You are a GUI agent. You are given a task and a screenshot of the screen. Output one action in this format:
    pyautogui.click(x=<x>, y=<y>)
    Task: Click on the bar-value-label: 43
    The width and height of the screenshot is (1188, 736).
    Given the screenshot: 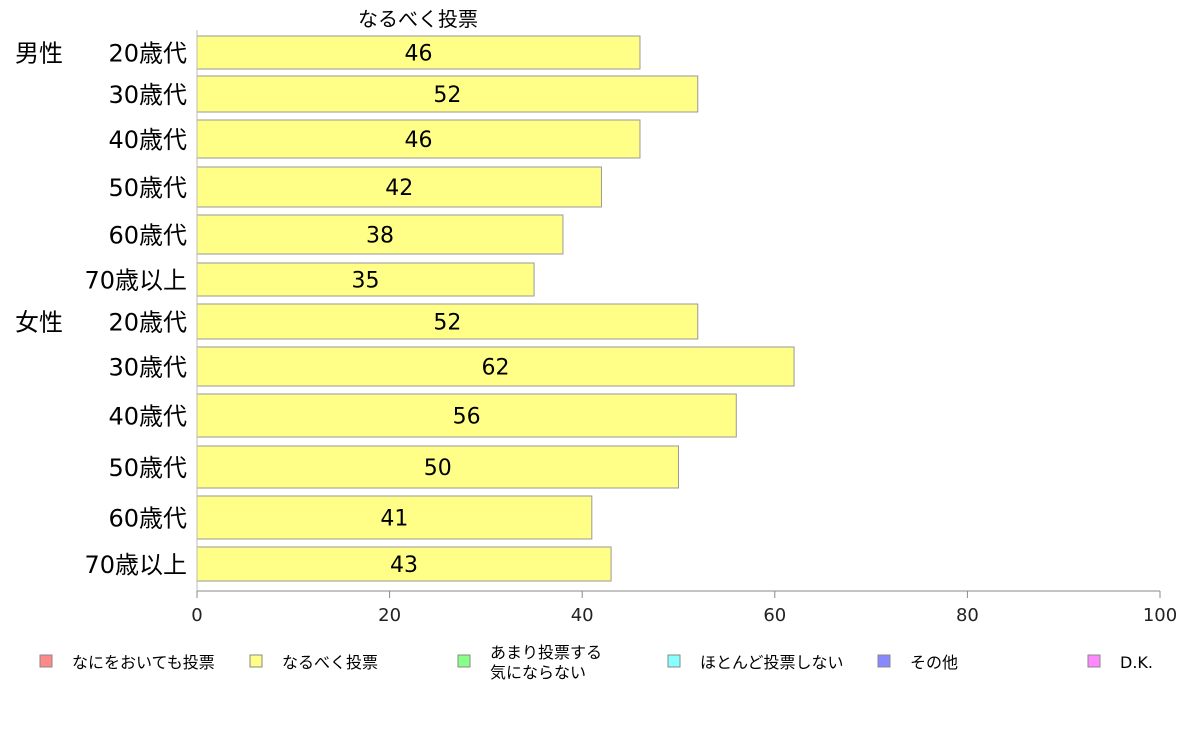 What is the action you would take?
    pyautogui.click(x=404, y=565)
    